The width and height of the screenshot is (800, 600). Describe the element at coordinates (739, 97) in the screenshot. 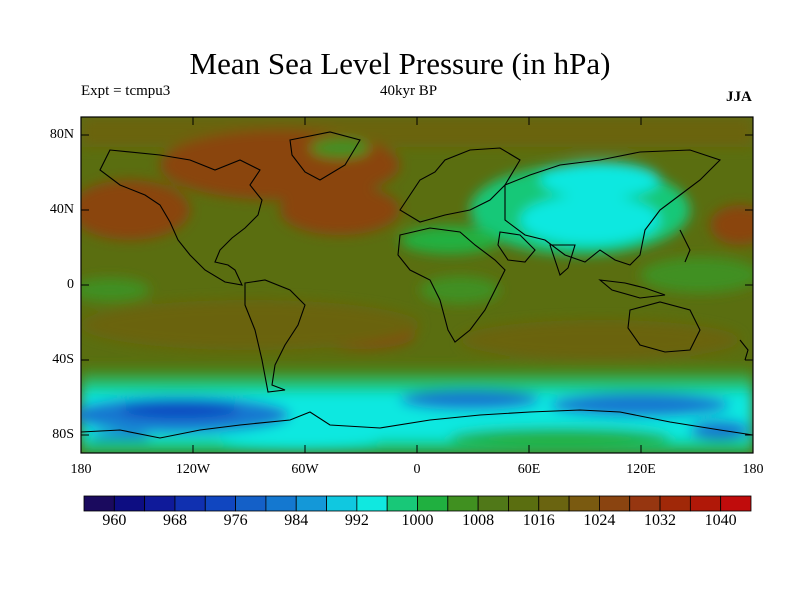

I see `season-label: JJA` at that location.